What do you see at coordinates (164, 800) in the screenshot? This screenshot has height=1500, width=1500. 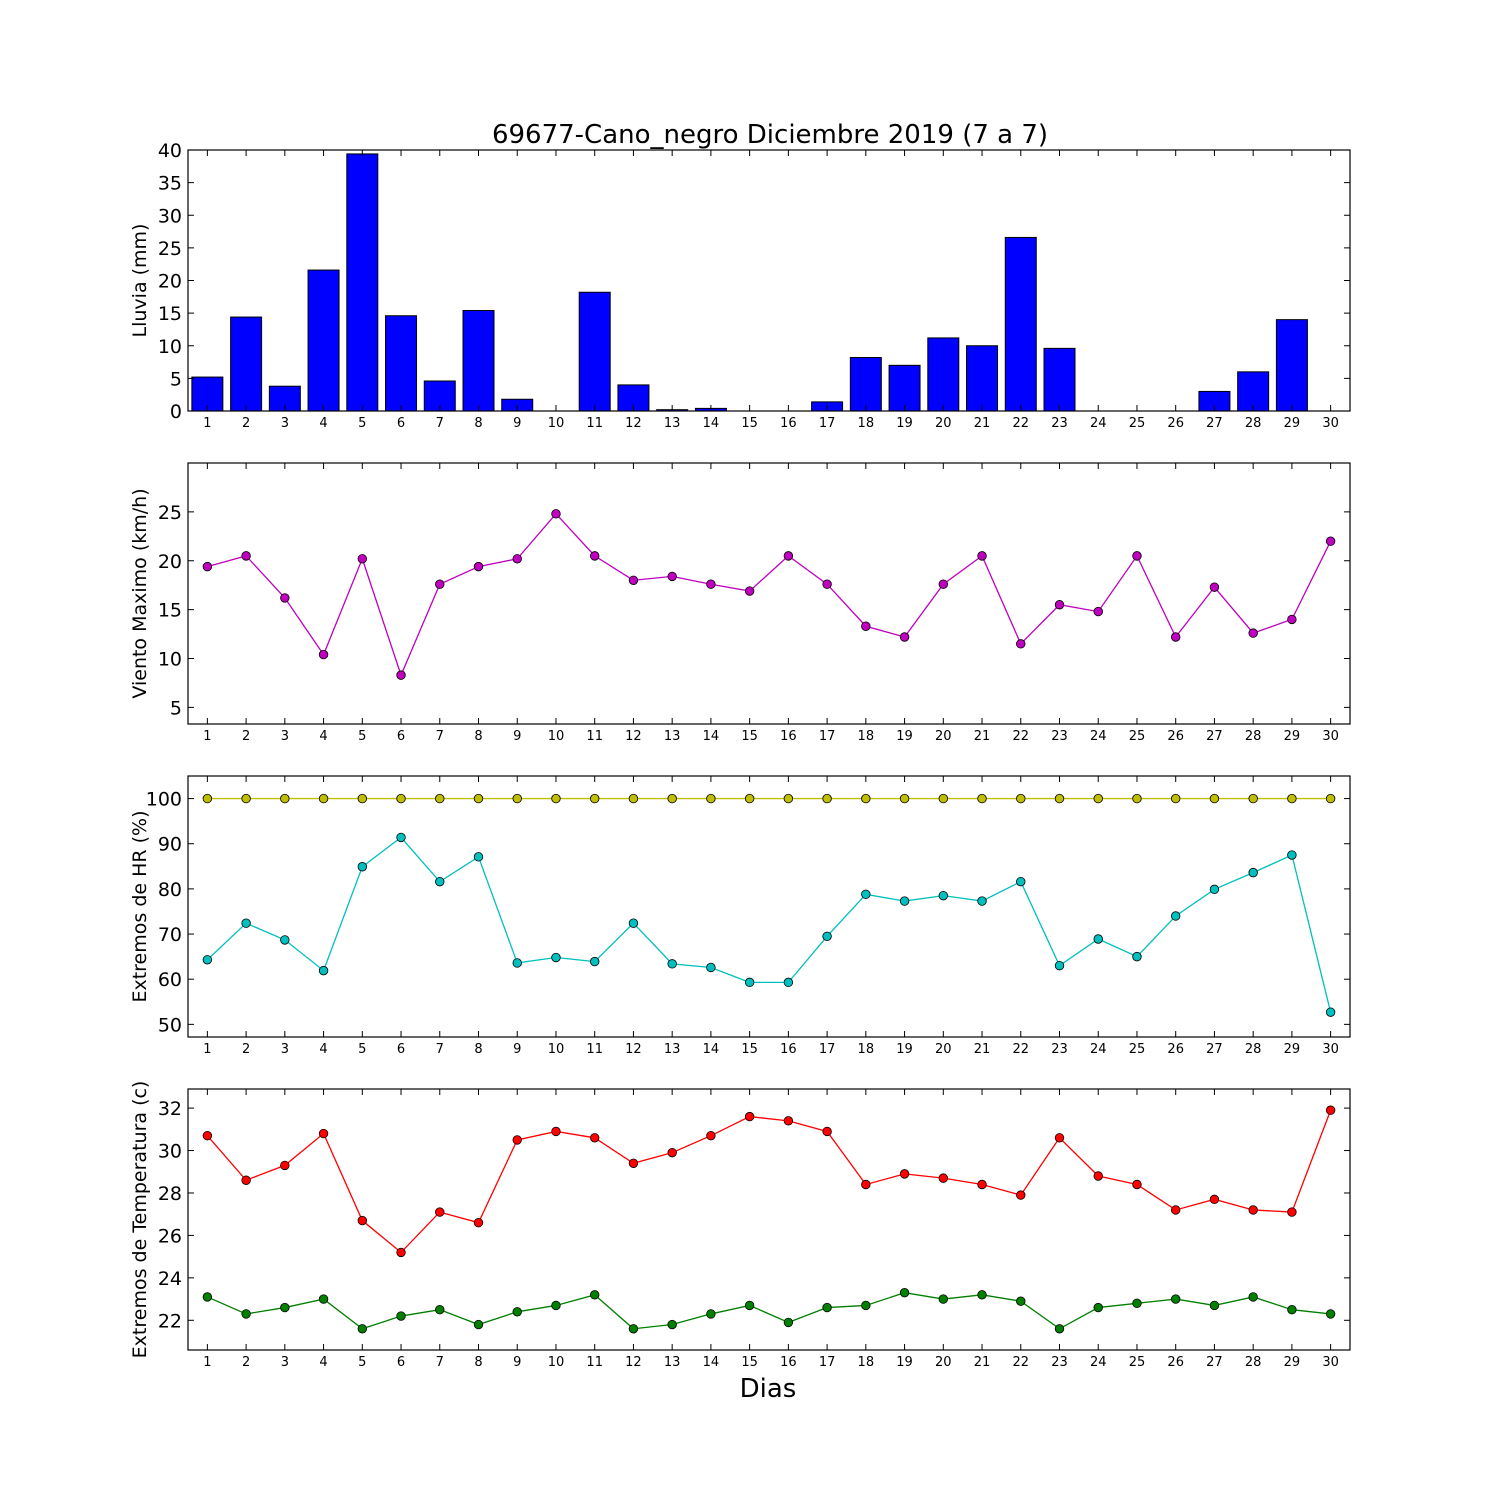 I see `y-tick-label: 100` at bounding box center [164, 800].